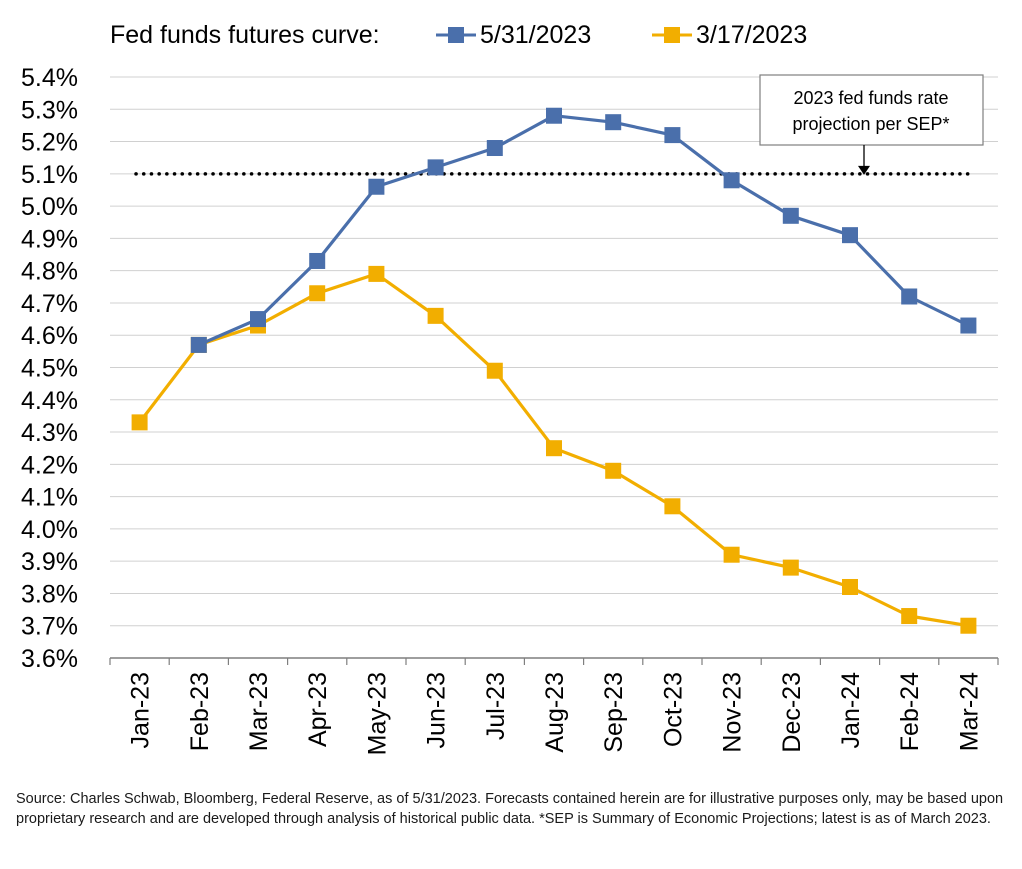 The width and height of the screenshot is (1022, 869). I want to click on x-tick-label: Jun-23, so click(437, 710).